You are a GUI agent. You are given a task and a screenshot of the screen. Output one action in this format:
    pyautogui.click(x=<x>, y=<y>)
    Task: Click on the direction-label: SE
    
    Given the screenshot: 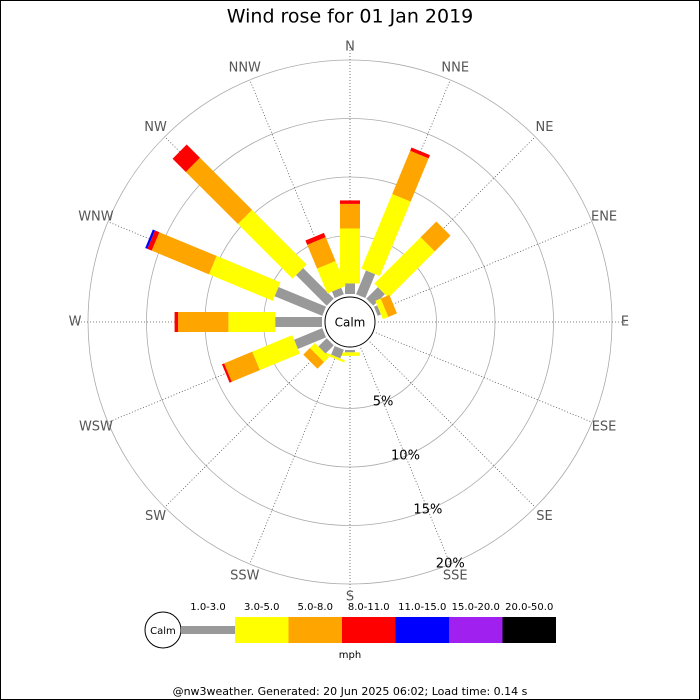 What is the action you would take?
    pyautogui.click(x=544, y=516)
    